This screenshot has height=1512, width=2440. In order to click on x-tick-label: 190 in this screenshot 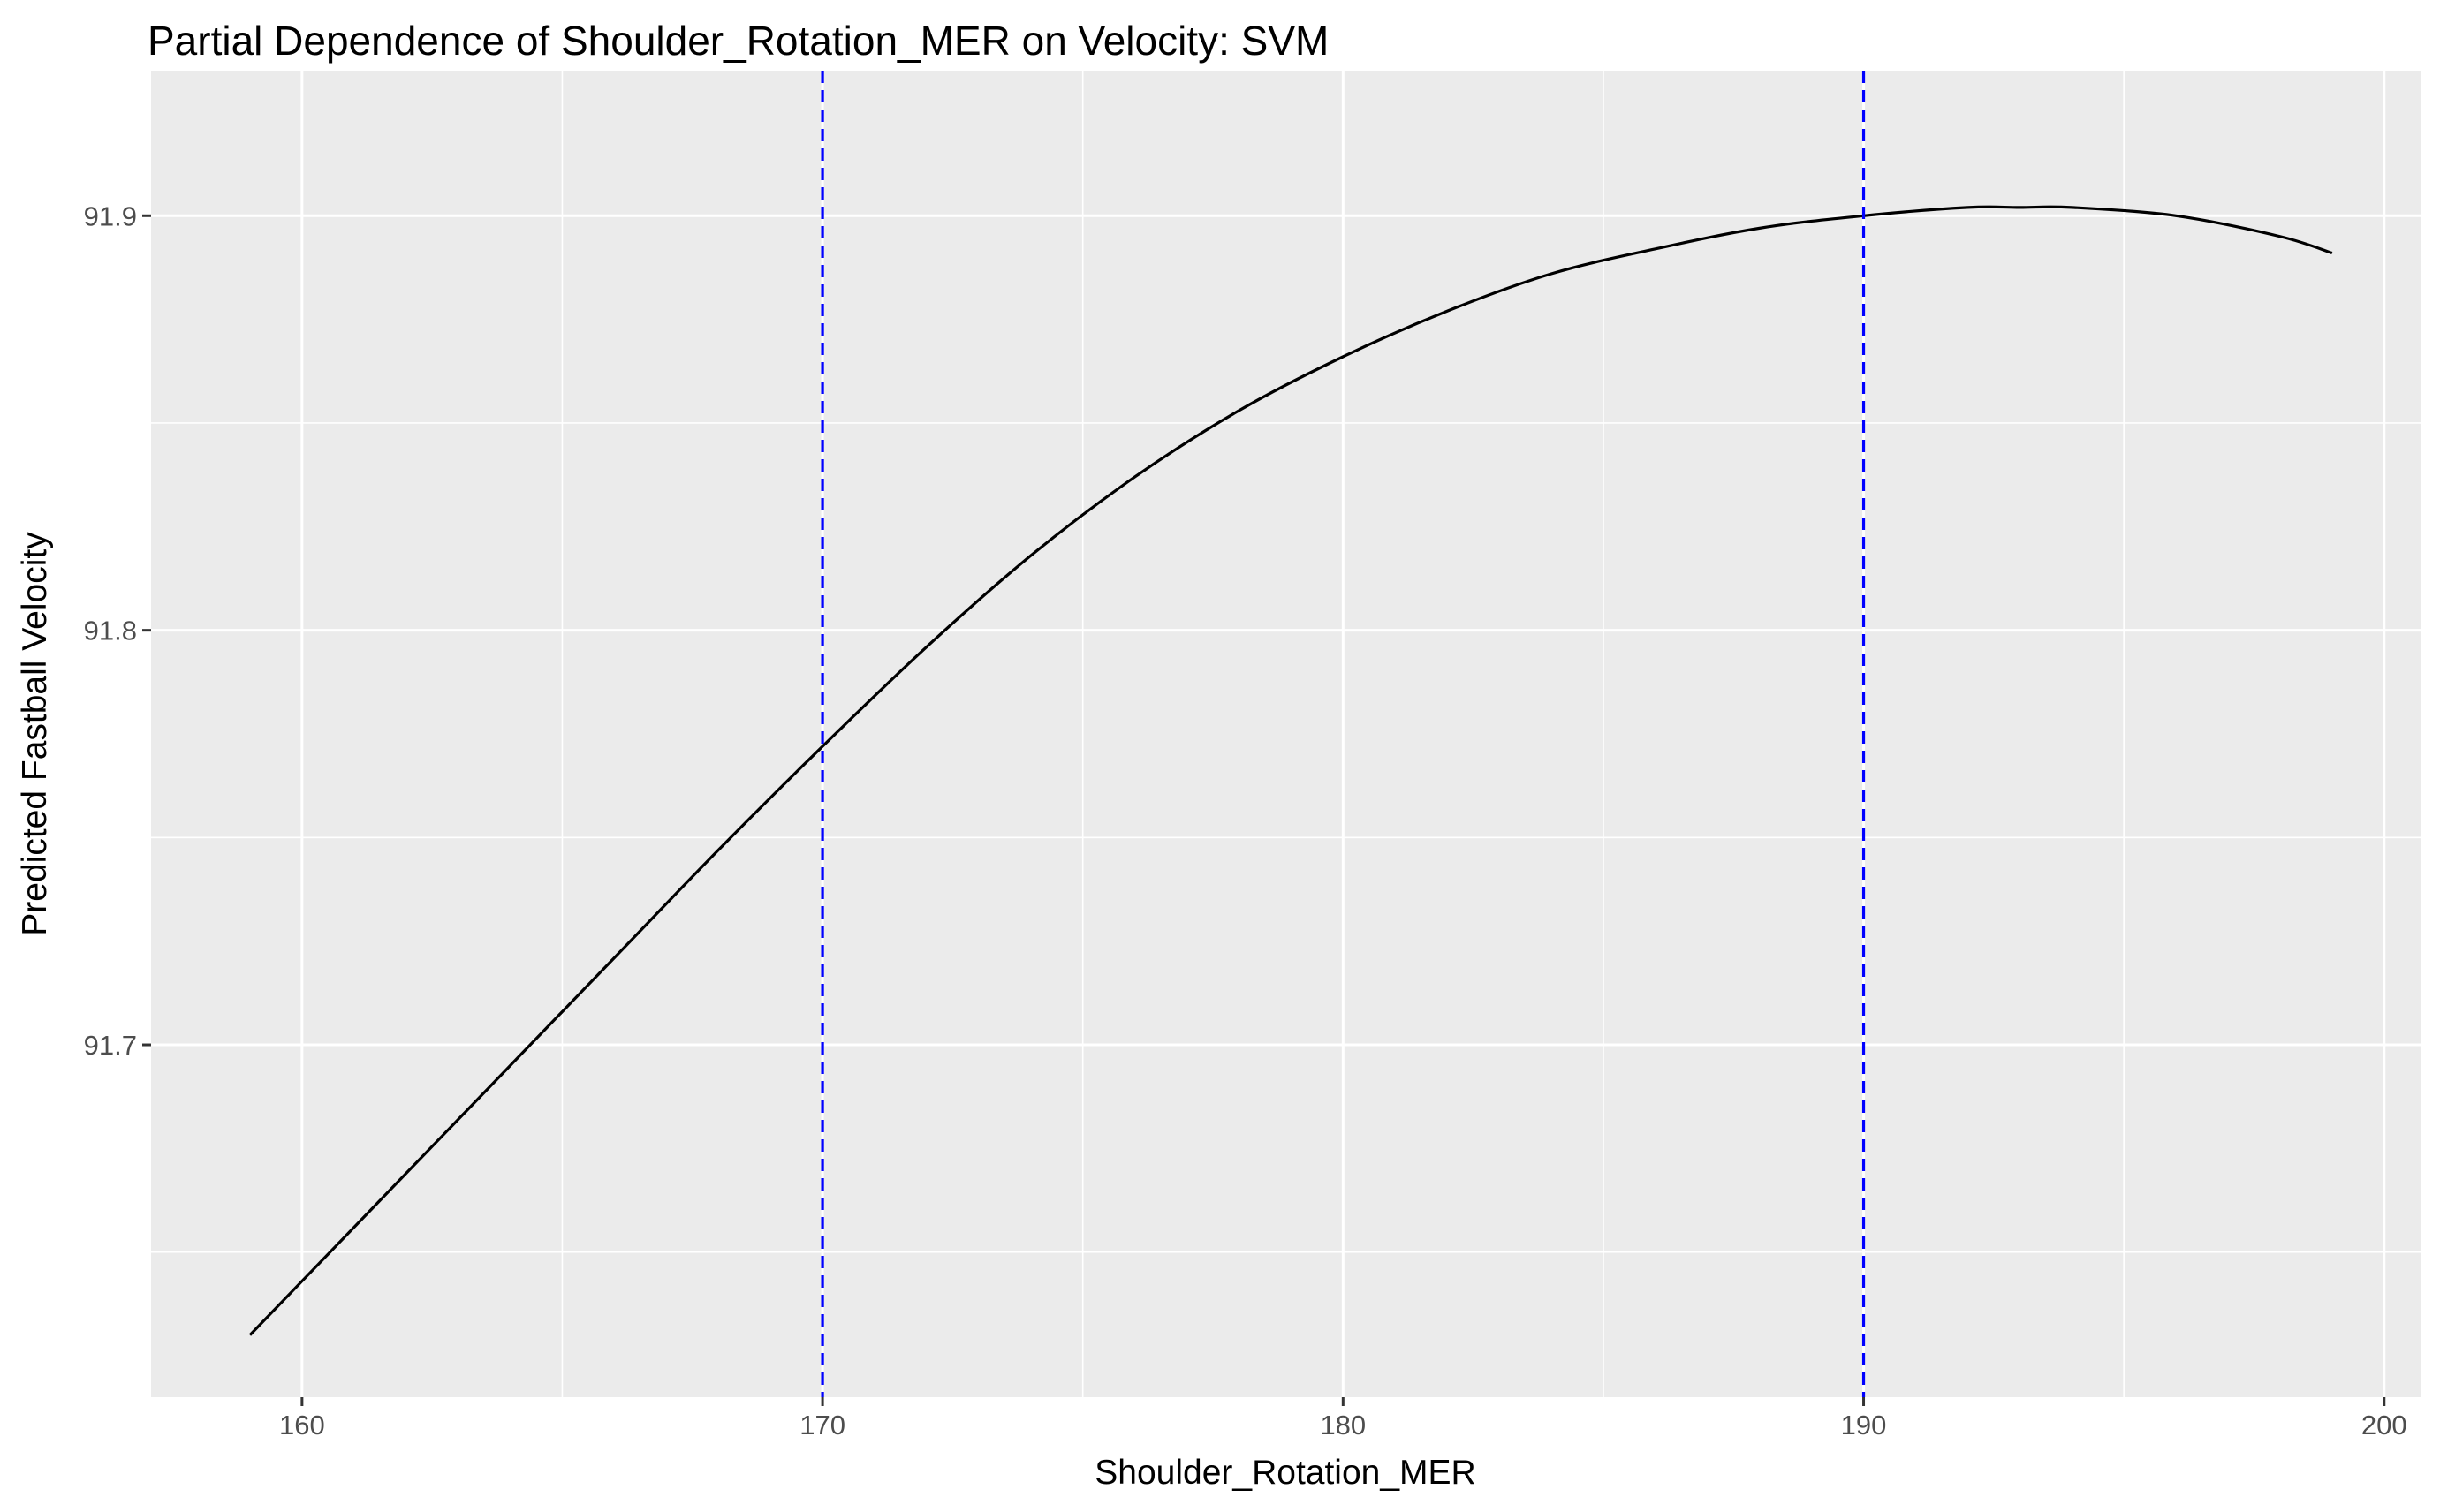, I will do `click(1864, 1425)`.